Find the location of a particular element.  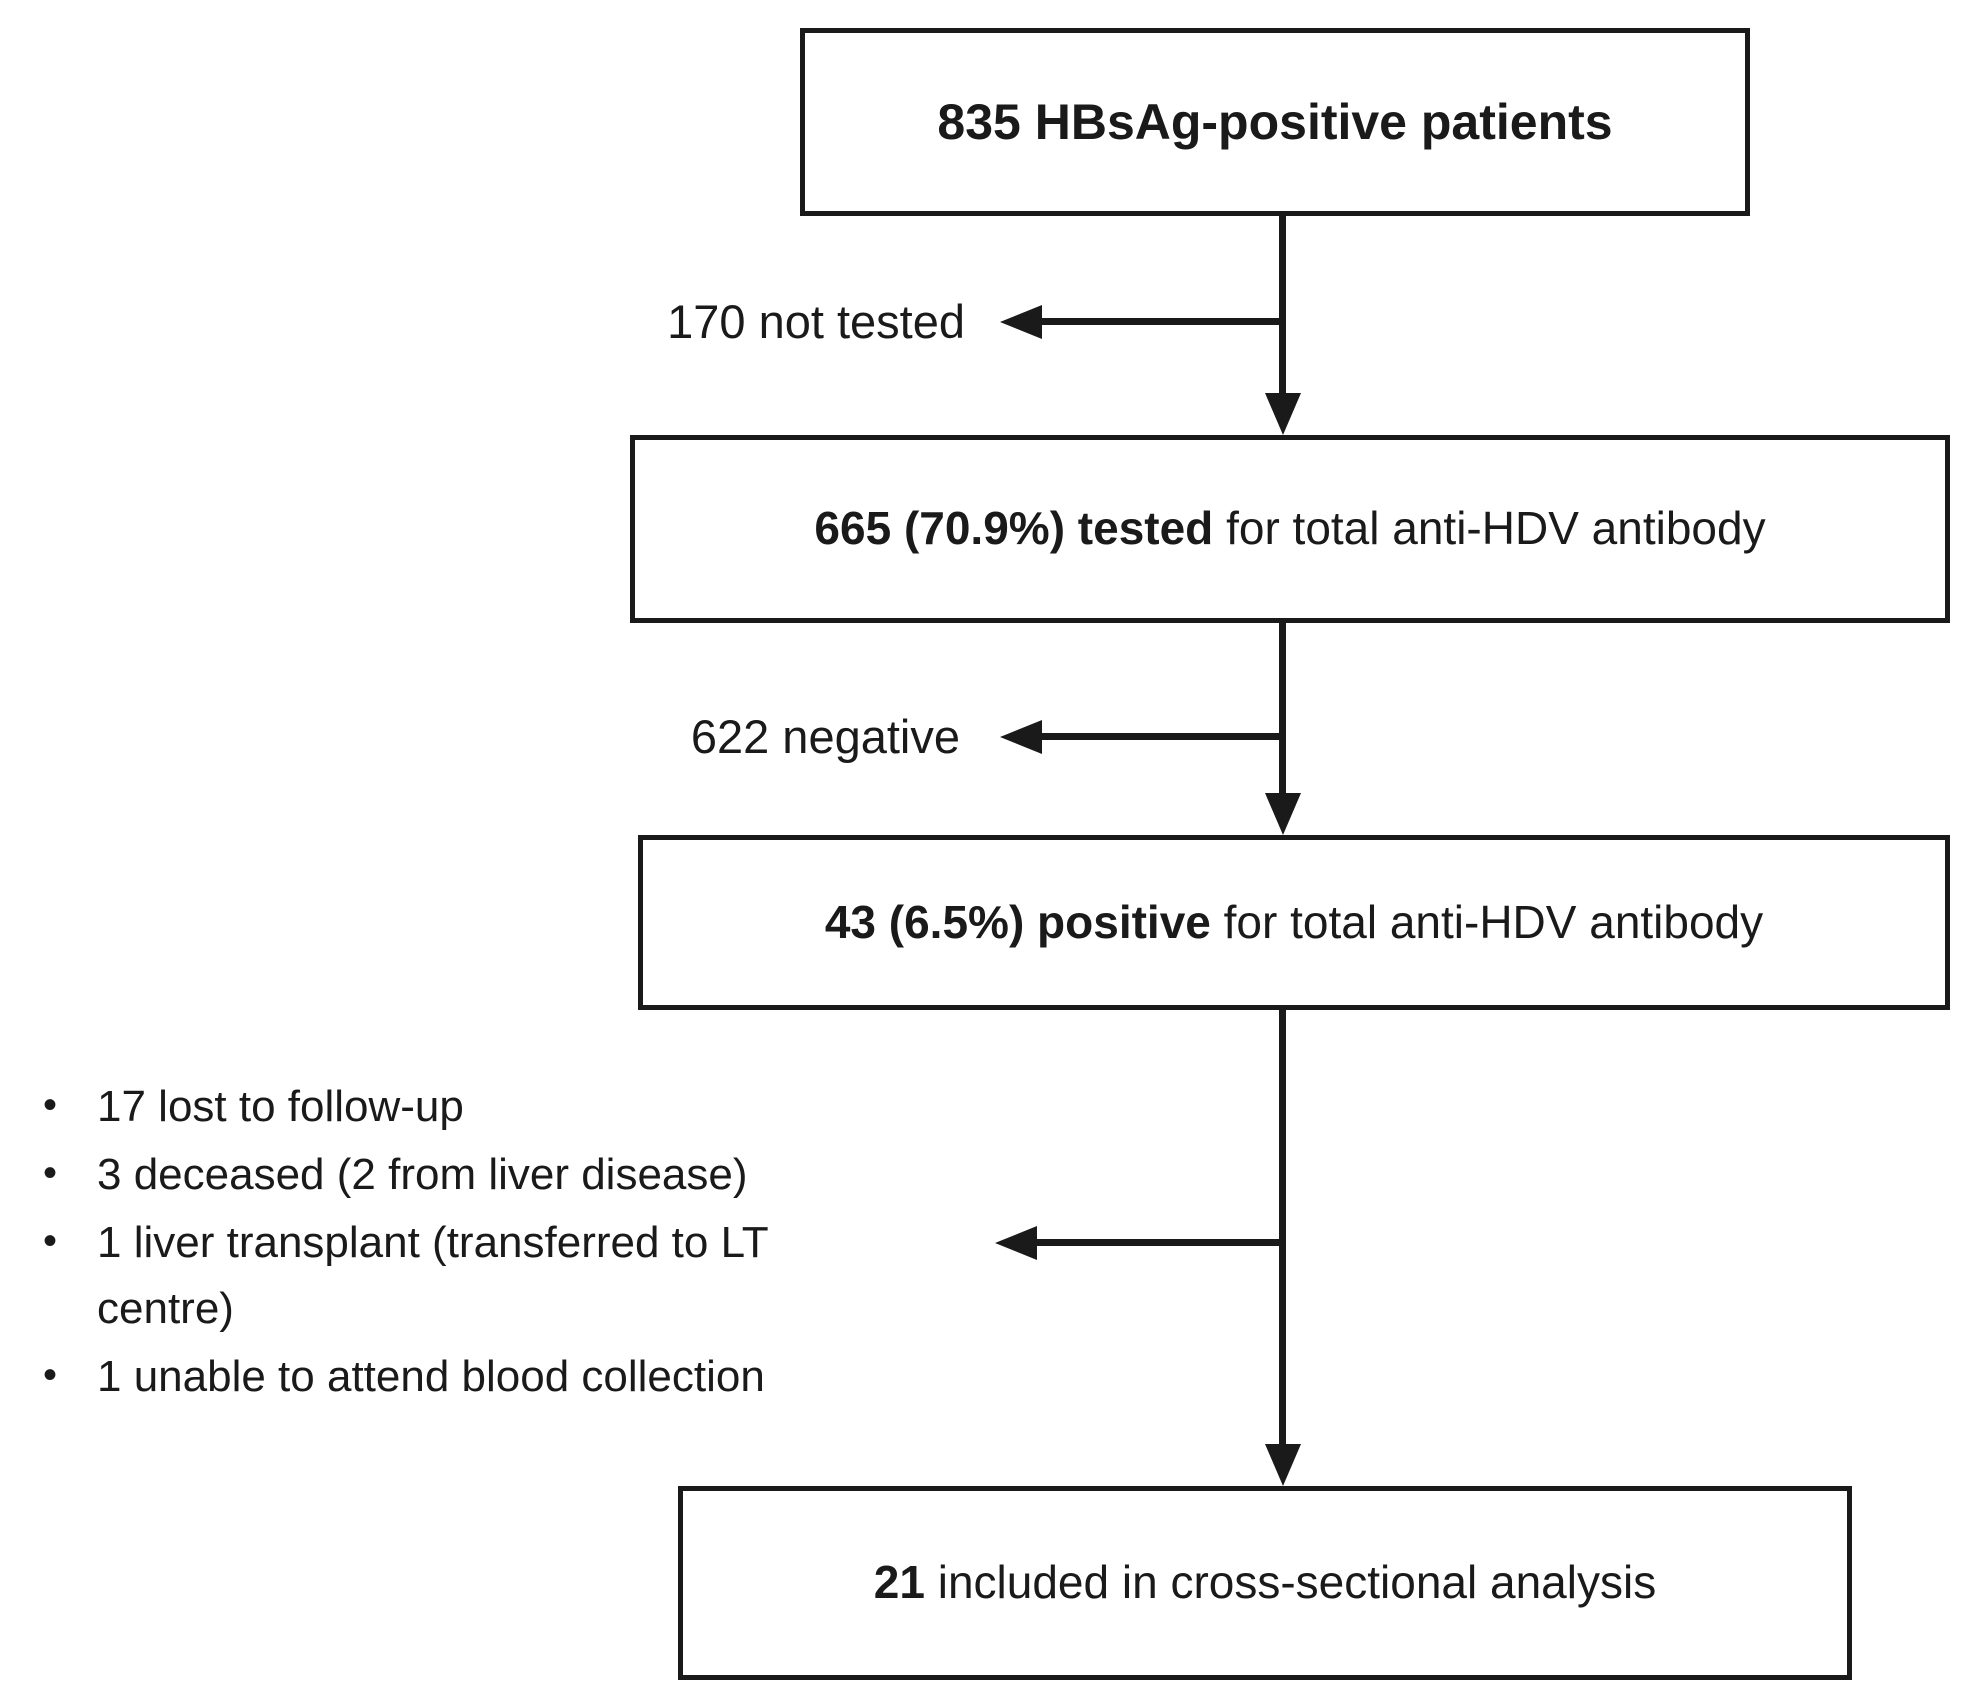

exclusion-item-text: 17 lost to follow-up is located at coordinates (280, 1106).